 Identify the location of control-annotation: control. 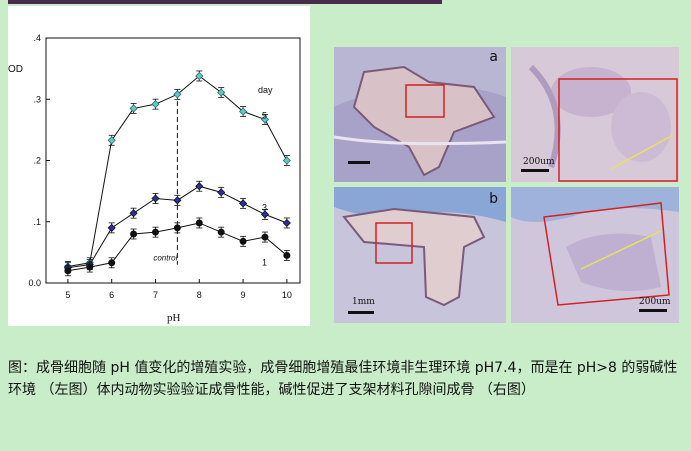
(165, 257).